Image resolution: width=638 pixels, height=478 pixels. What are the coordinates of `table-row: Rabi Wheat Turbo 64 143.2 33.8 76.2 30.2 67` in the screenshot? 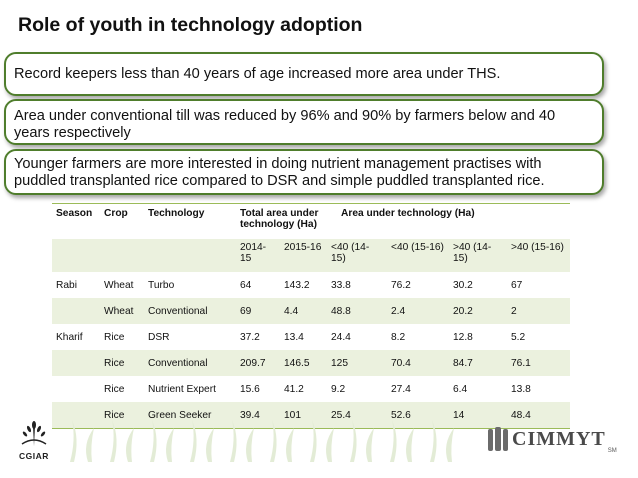 It's located at (311, 285).